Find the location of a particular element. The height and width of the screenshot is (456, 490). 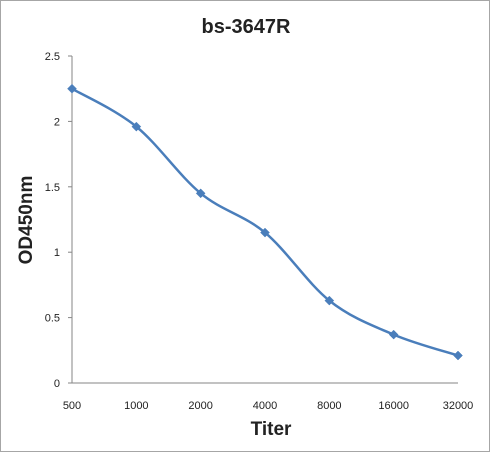

x-tick-labels: 500 1000 2000 4000 8000 16000 32000 is located at coordinates (268, 406).